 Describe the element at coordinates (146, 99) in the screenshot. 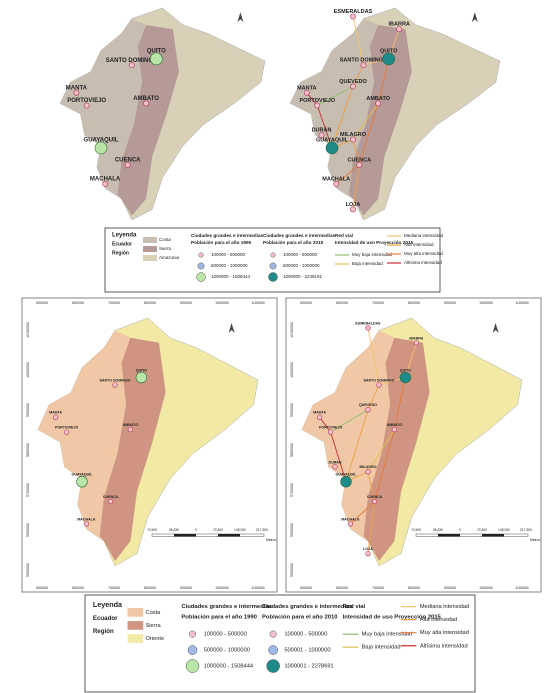

I see `city-label: AMBATO` at that location.